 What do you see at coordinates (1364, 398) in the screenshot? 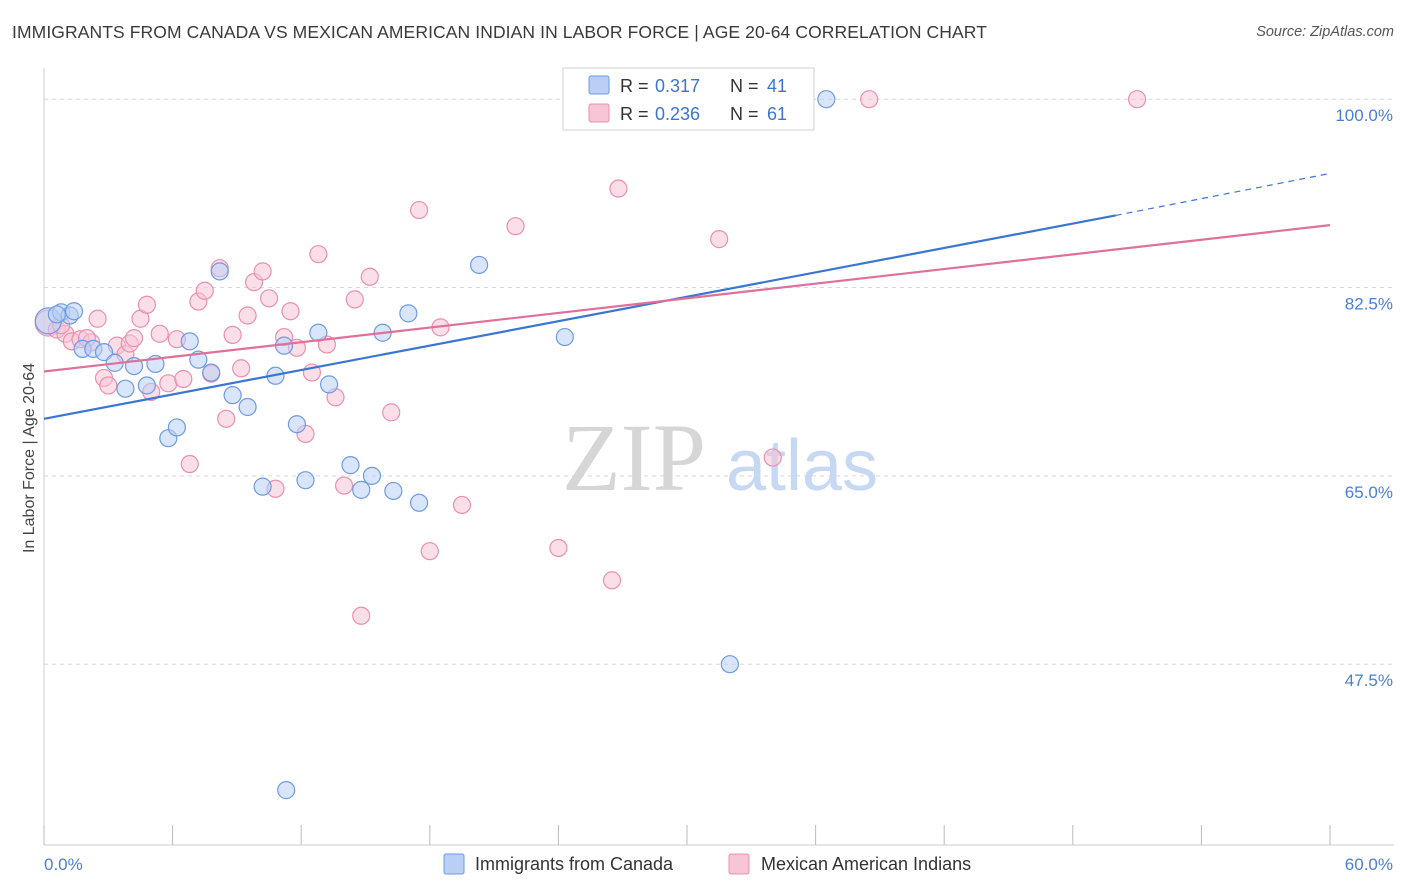
I see `y-tick-labels: 47.5% 65.0% 82.5% 100.0%` at bounding box center [1364, 398].